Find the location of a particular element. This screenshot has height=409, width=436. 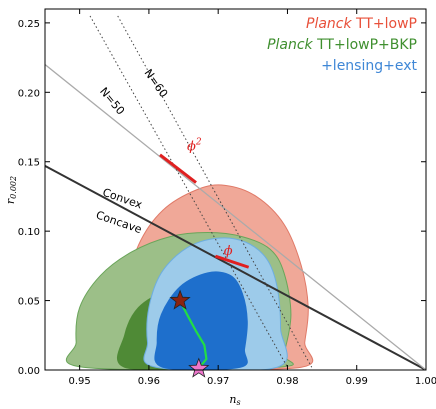

x-tick-label: 0.97 is located at coordinates (218, 381).